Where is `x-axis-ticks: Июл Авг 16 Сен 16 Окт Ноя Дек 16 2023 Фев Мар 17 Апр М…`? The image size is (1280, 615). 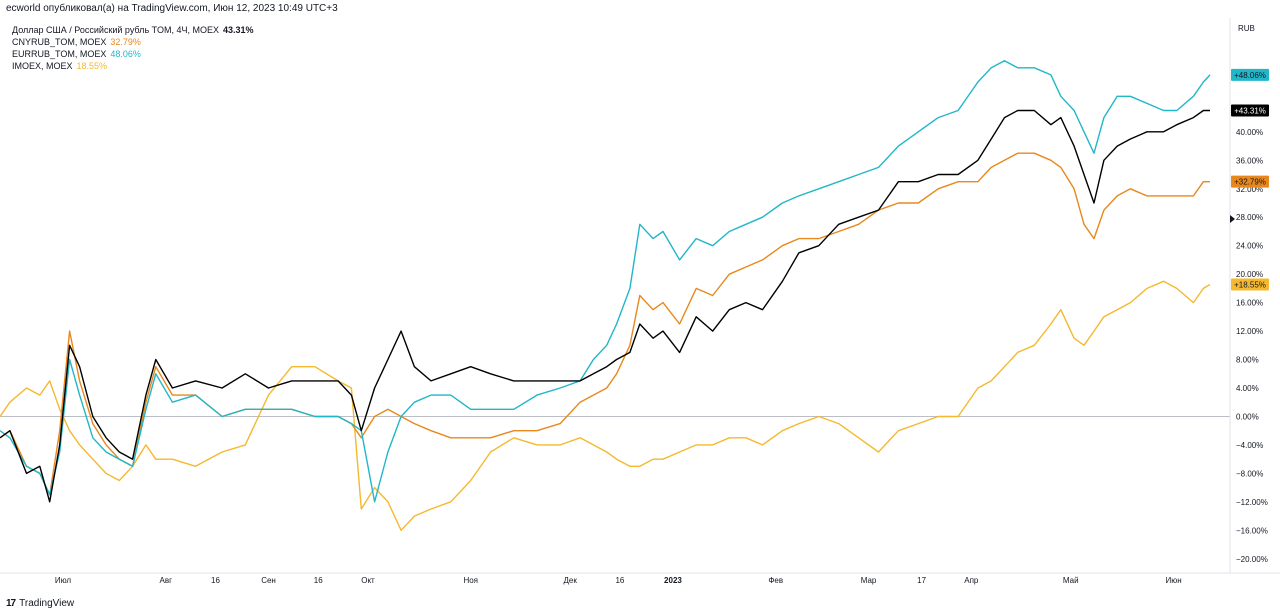
x-axis-ticks: Июл Авг 16 Сен 16 Окт Ноя Дек 16 2023 Фев Мар 17 Апр М… is located at coordinates (618, 580).